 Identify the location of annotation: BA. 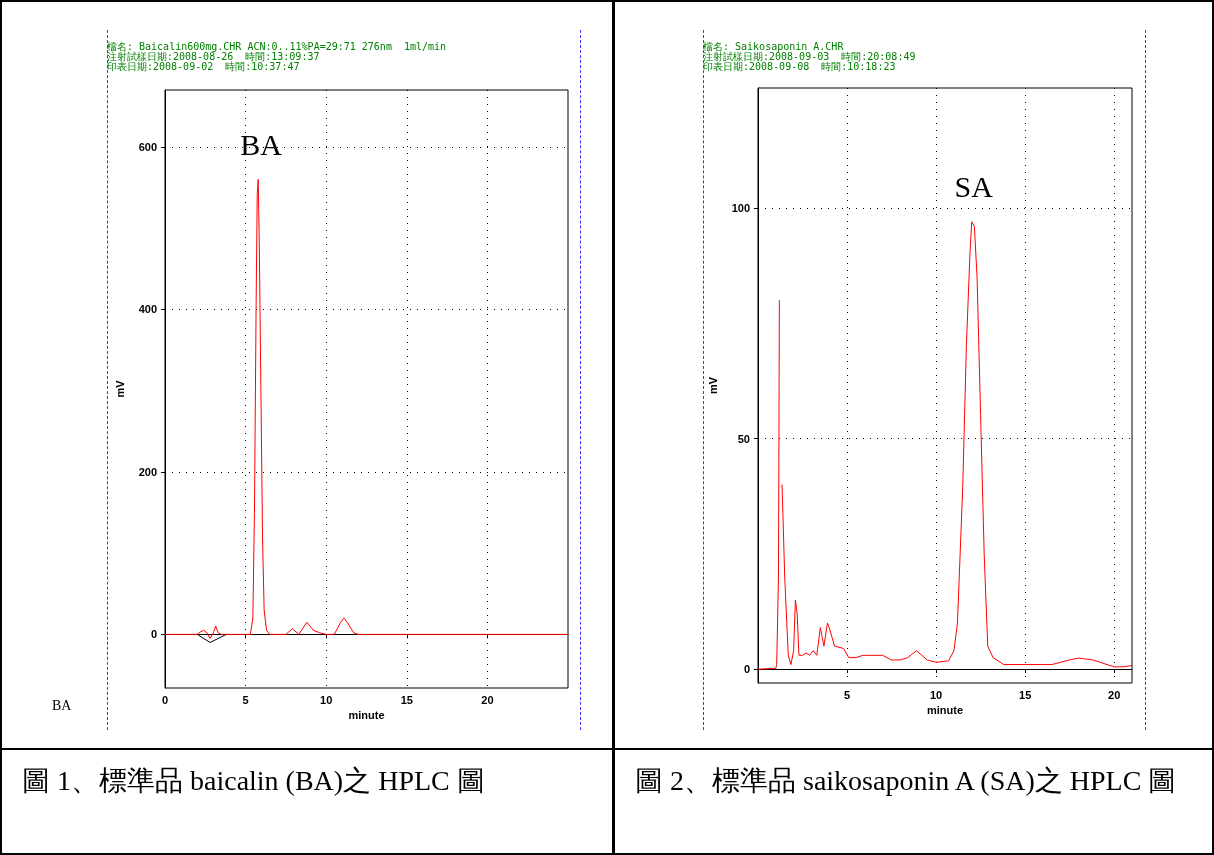
(261, 144).